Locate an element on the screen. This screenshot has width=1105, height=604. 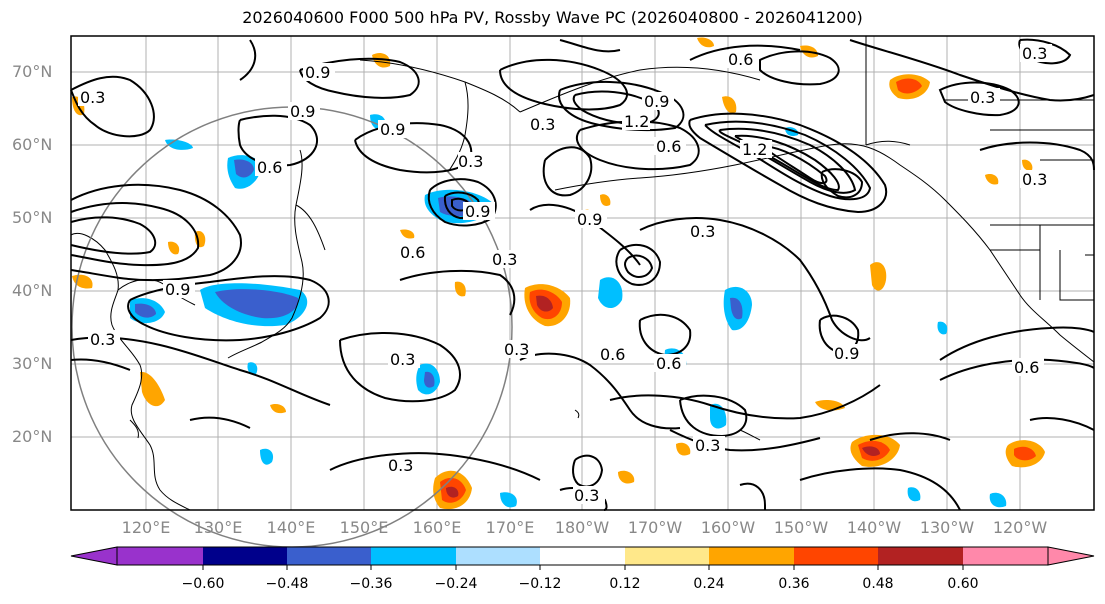
lon-label: 120°E is located at coordinates (146, 527).